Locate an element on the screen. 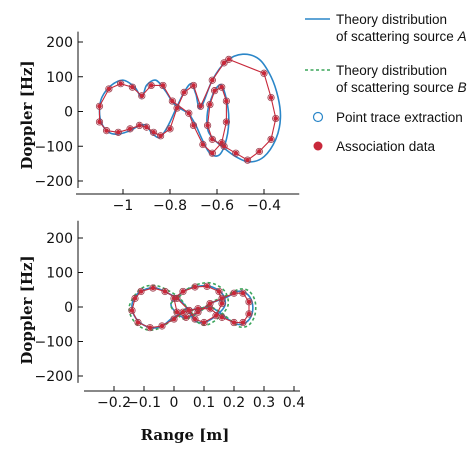  bottom-x-tick-label: −0.1 is located at coordinates (144, 403).